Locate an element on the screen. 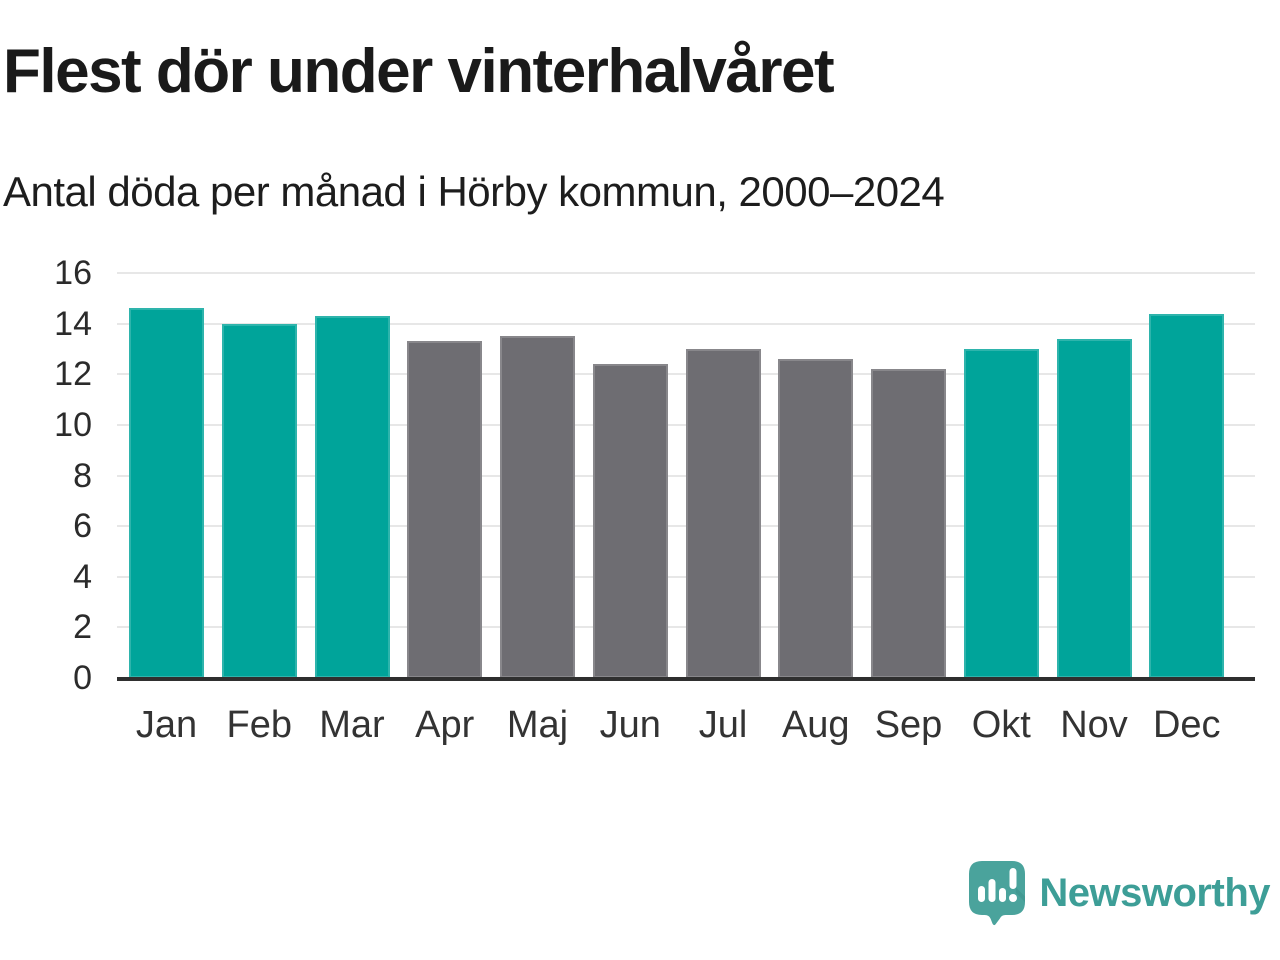 The width and height of the screenshot is (1280, 960). bar-mar is located at coordinates (352, 497).